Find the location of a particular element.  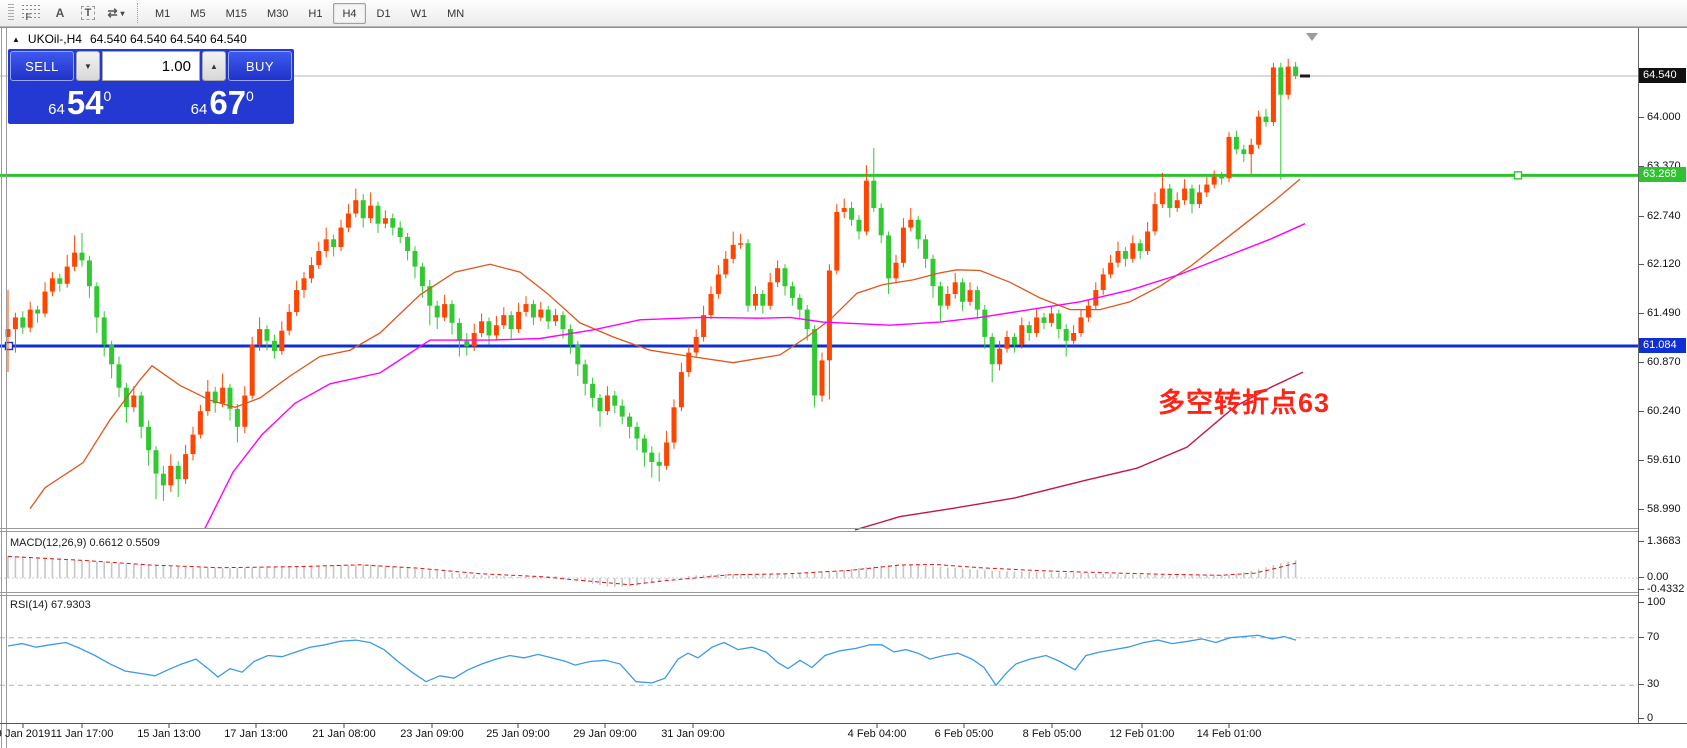

date-label: 6 Feb 05:00 is located at coordinates (964, 734).